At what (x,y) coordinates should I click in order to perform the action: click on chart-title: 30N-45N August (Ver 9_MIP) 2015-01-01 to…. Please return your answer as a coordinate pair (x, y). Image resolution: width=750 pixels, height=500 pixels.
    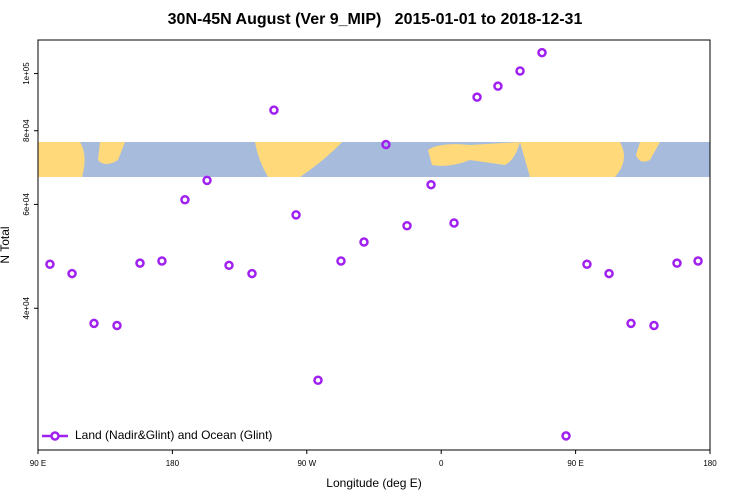
    Looking at the image, I should click on (375, 19).